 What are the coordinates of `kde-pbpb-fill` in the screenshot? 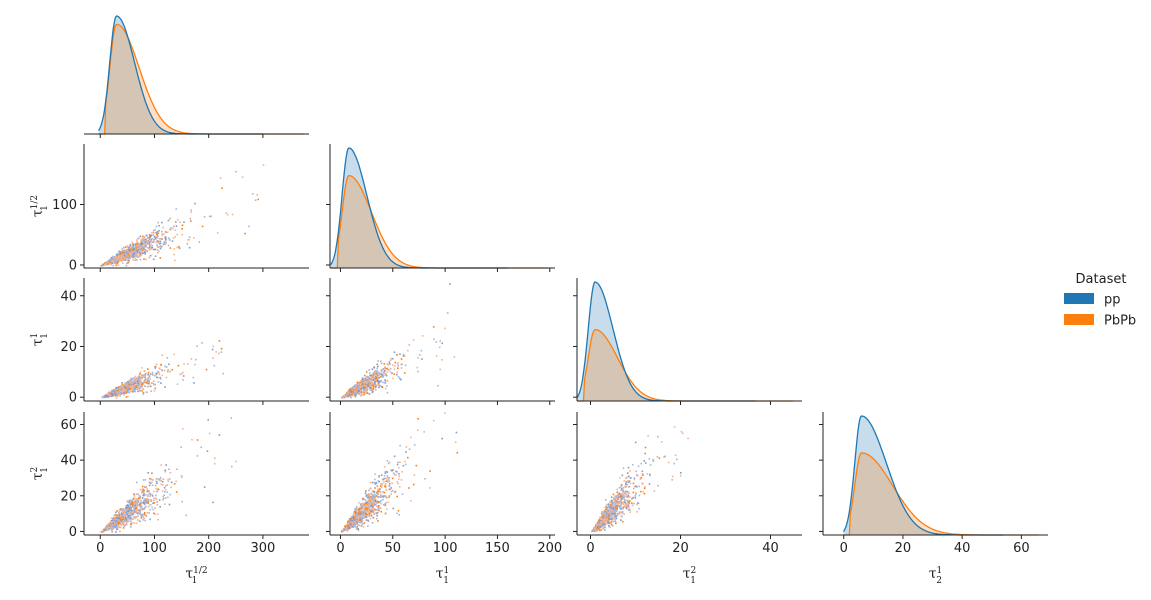 It's located at (201, 79).